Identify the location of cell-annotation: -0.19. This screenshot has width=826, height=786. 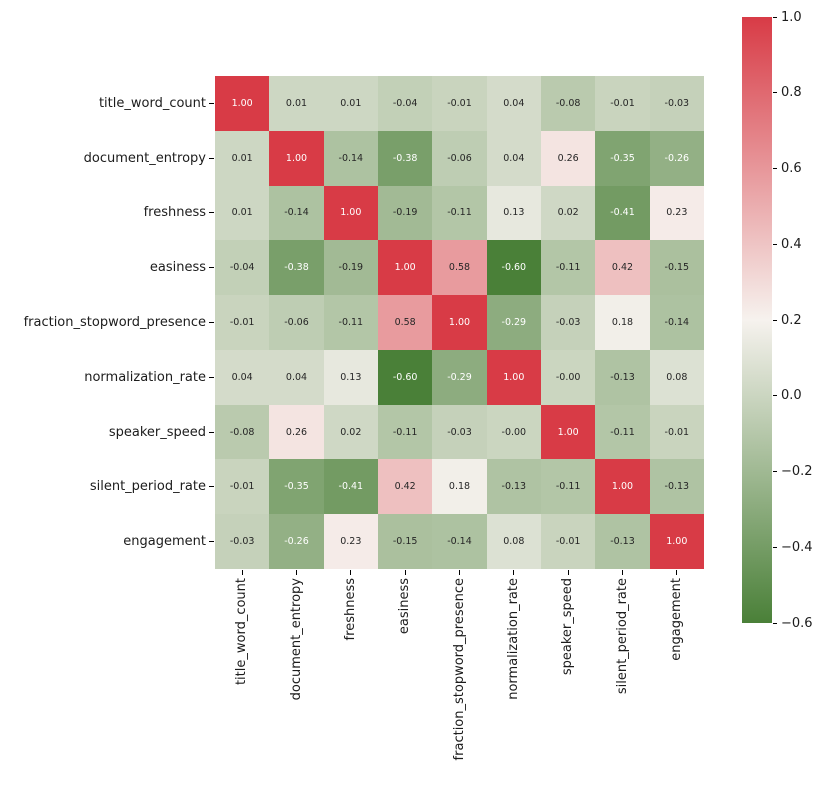
(351, 268).